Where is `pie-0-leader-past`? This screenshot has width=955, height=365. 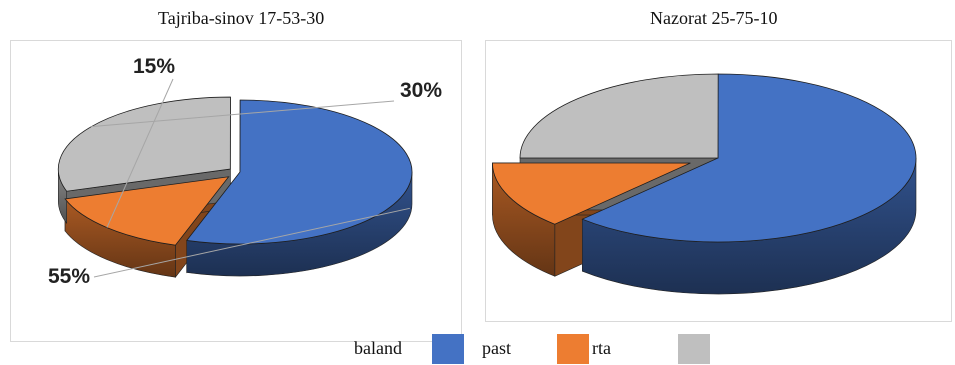
pie-0-leader-past is located at coordinates (140, 153).